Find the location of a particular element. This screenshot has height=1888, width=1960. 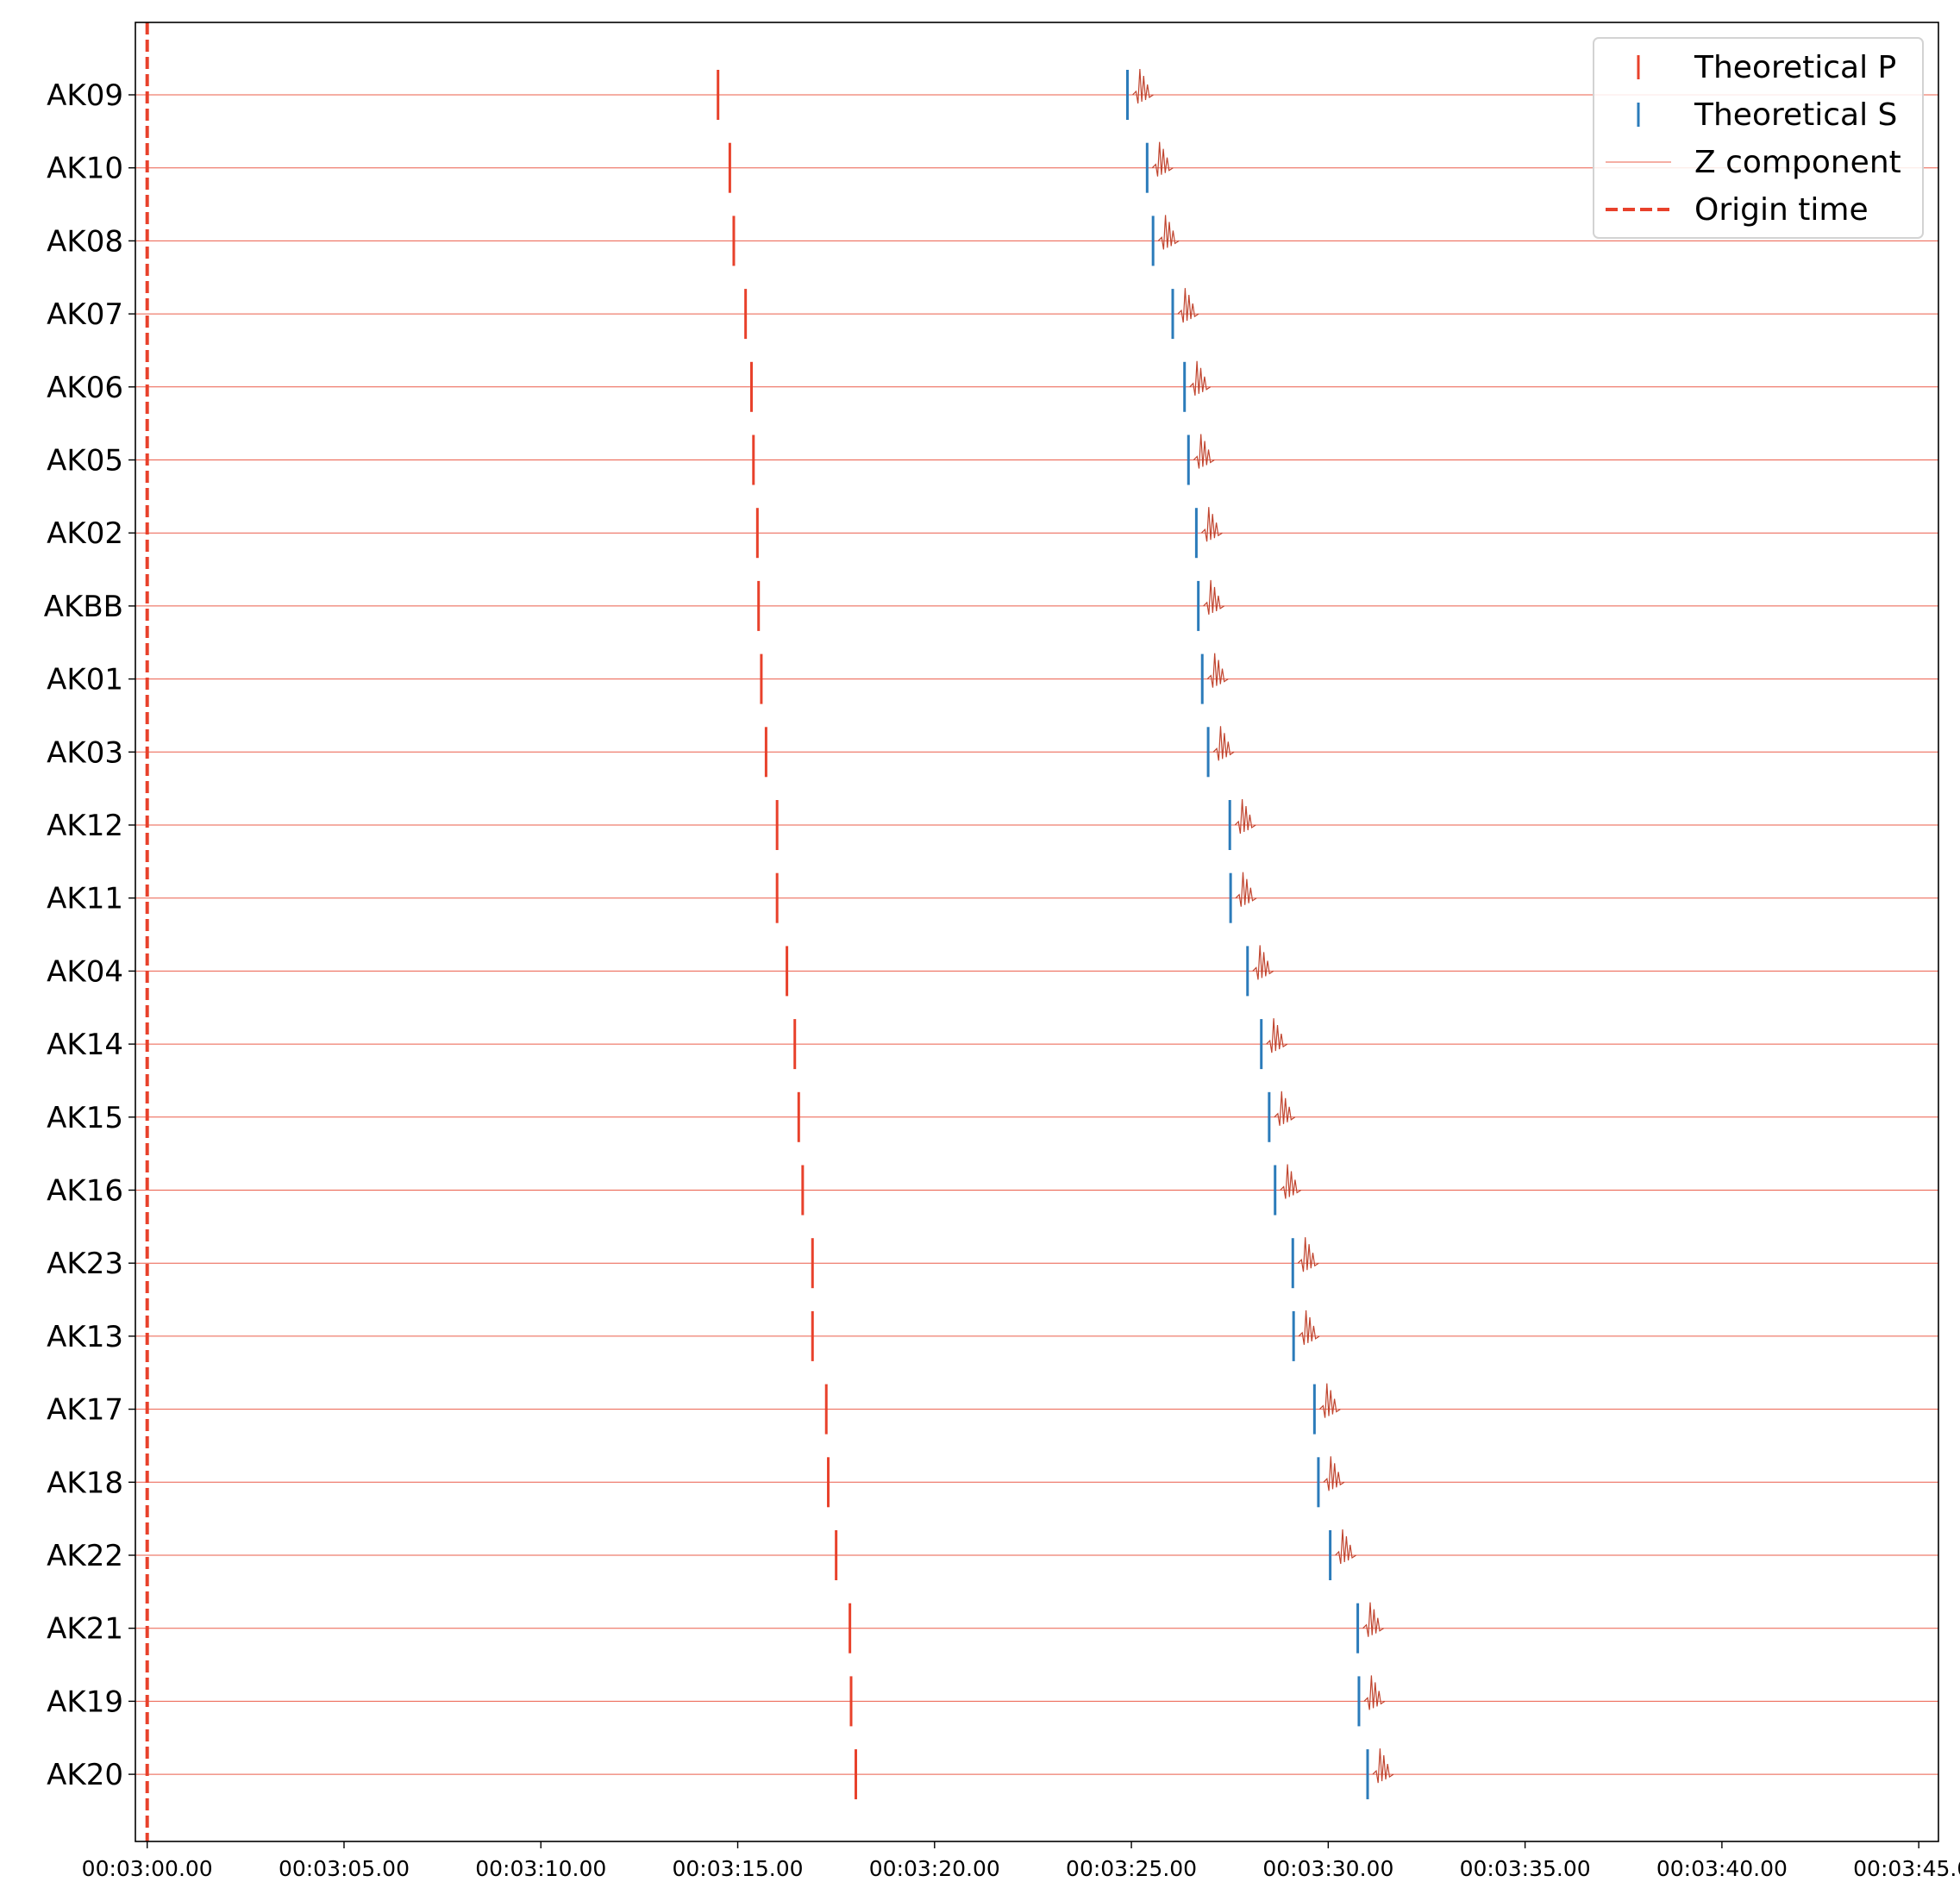

z-wiggle-ak15 is located at coordinates (1285, 1108).